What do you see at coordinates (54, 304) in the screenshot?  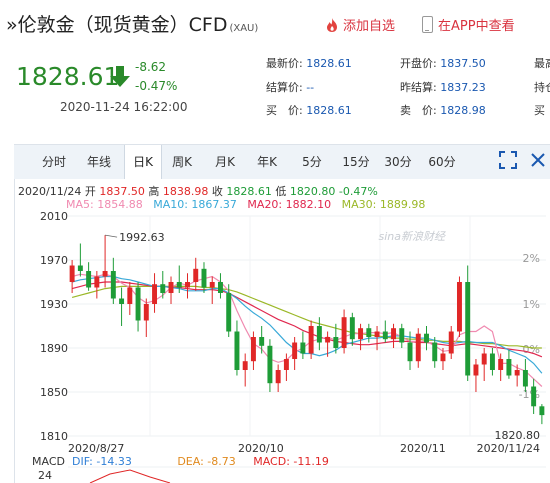 I see `y-tick-label: 1930` at bounding box center [54, 304].